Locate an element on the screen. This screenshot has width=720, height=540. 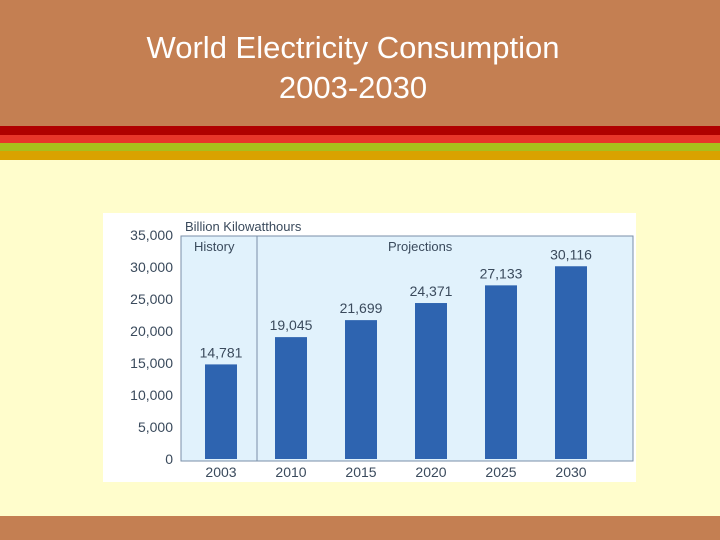
y-tick-label: 10,000 is located at coordinates (151, 395).